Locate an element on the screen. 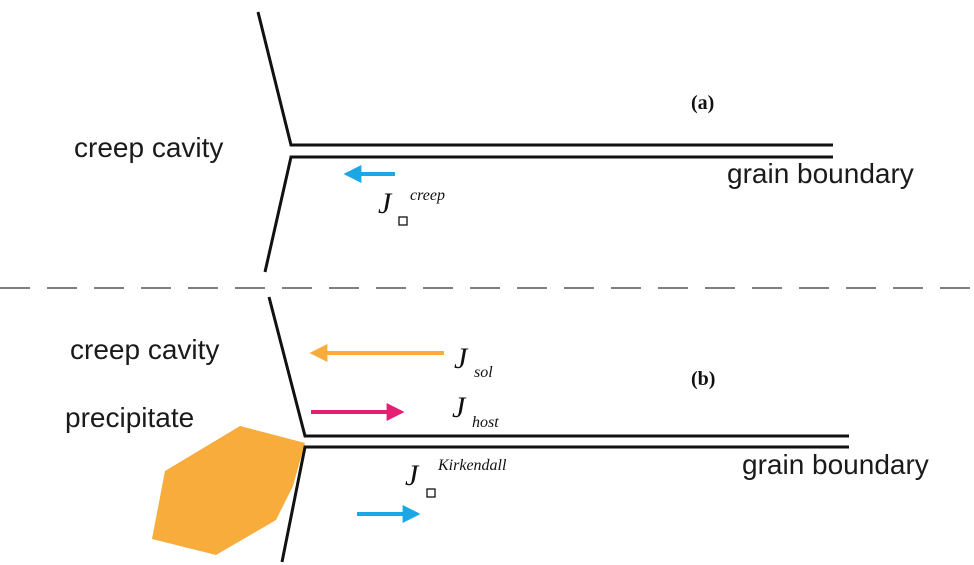 This screenshot has width=974, height=565. cavity-label-b: creep cavity is located at coordinates (144, 349).